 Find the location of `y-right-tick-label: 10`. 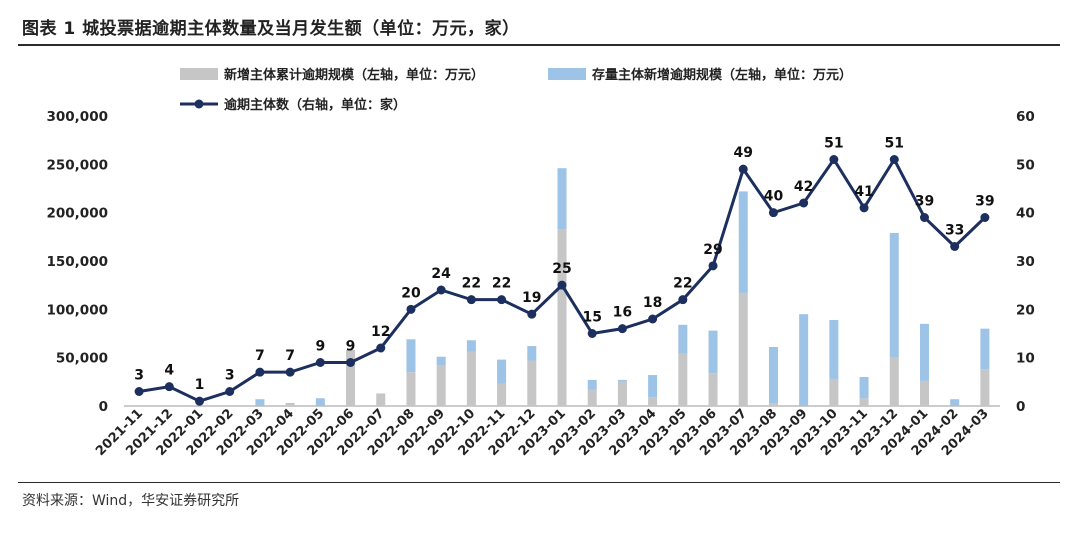

y-right-tick-label: 10 is located at coordinates (1025, 359).